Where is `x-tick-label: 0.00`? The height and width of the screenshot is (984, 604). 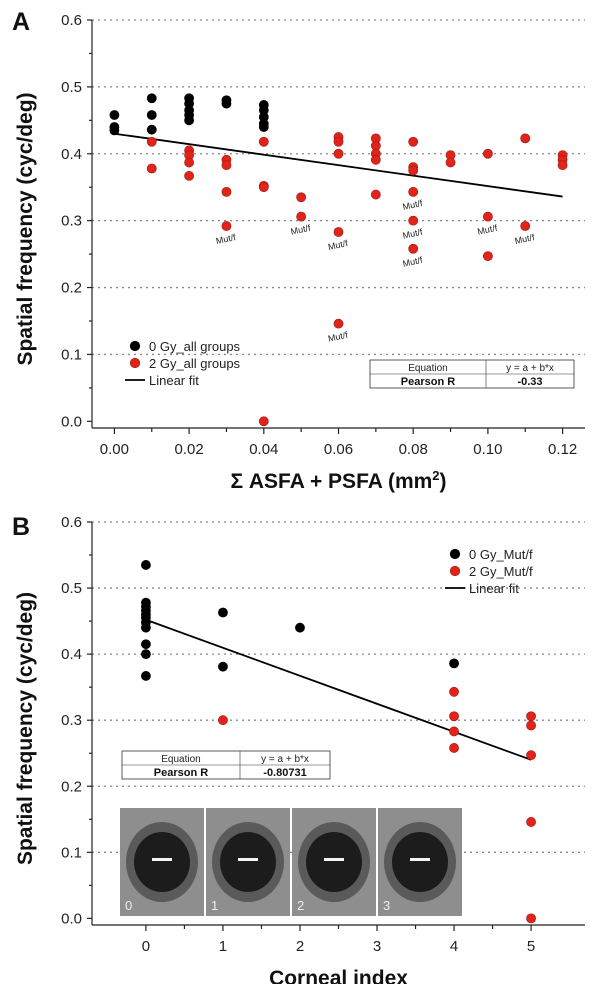 x-tick-label: 0.00 is located at coordinates (114, 449).